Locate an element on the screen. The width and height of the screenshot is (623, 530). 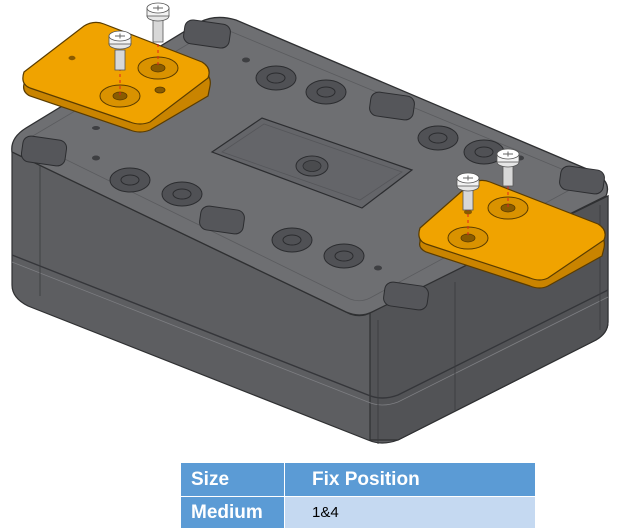
cell-size: Medium is located at coordinates (232, 512).